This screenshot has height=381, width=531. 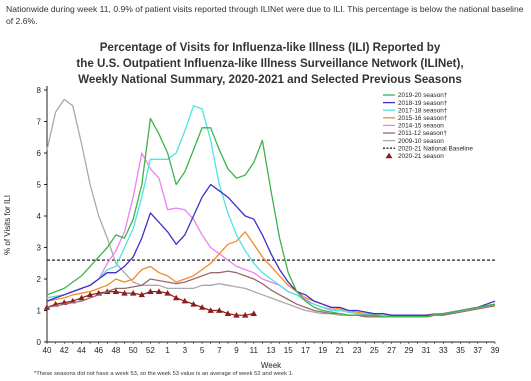 I want to click on y-tick-label: 1, so click(x=39, y=311).